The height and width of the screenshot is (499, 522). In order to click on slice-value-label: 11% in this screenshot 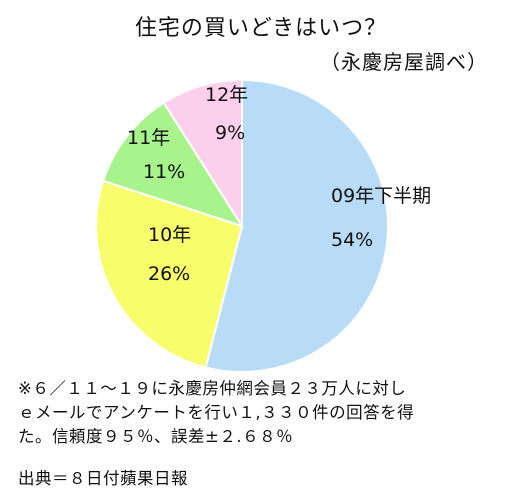, I will do `click(164, 172)`.